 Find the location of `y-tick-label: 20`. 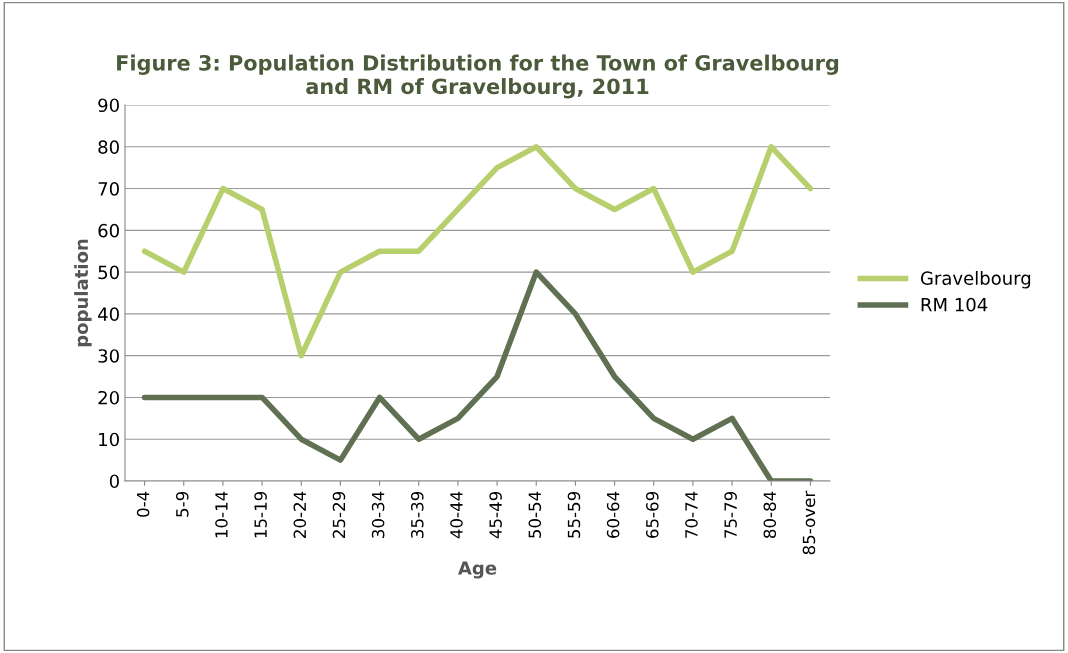

y-tick-label: 20 is located at coordinates (108, 397).